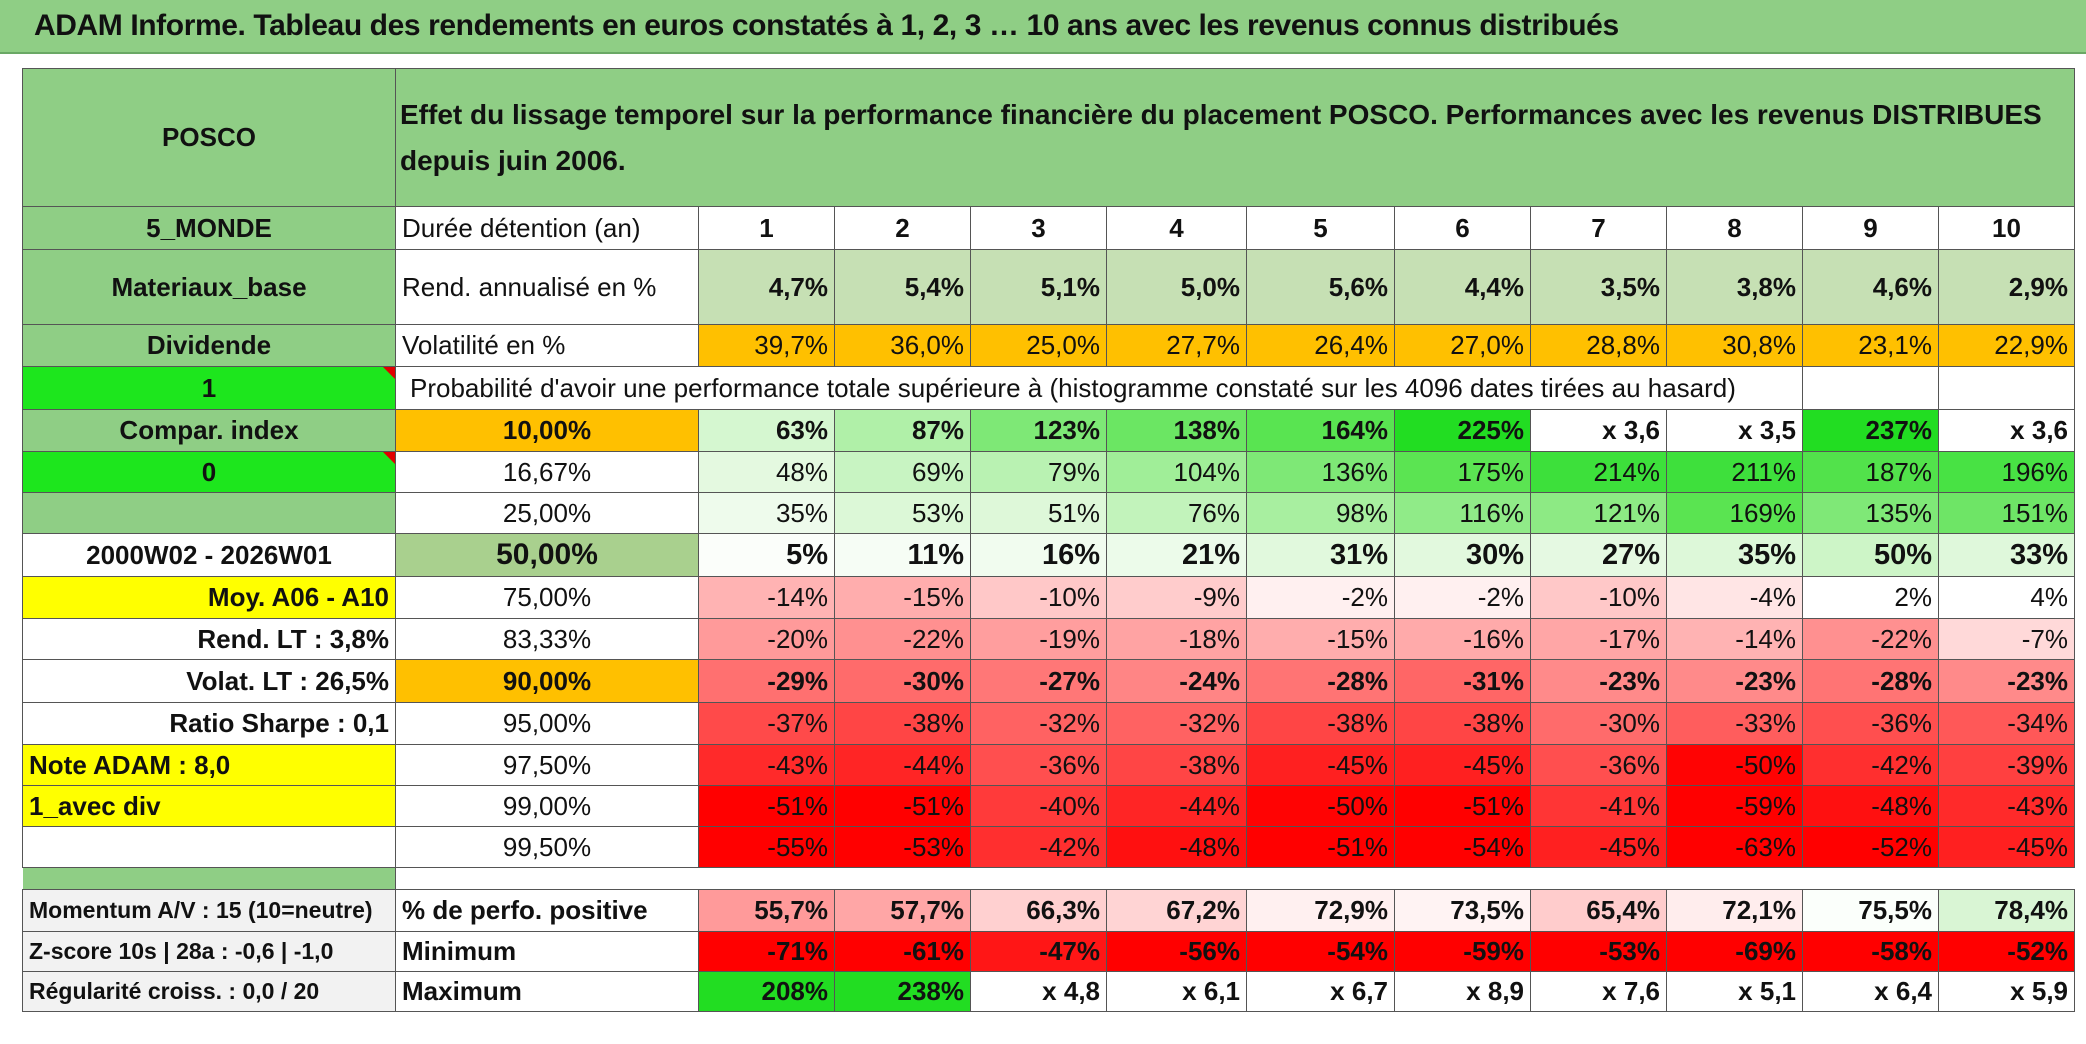 The height and width of the screenshot is (1044, 2086). I want to click on quantile-label: 75,00%, so click(547, 597).